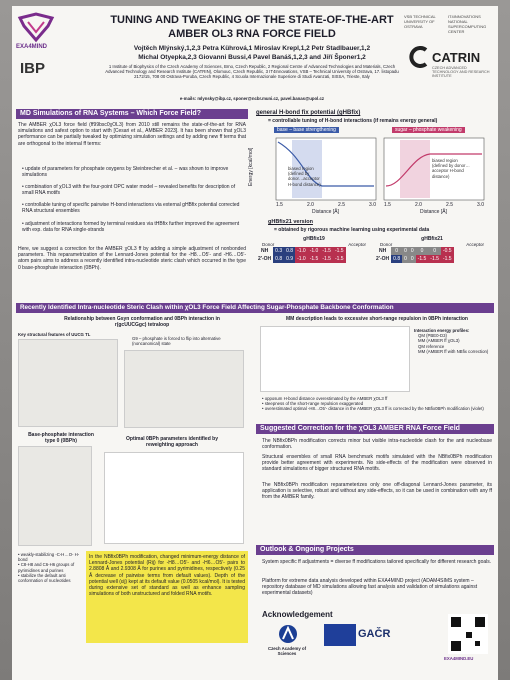 Image resolution: width=510 pixels, height=680 pixels. Describe the element at coordinates (414, 251) in the screenshot. I see `table-row: NH 0 0 0 0 0 -0.5` at that location.